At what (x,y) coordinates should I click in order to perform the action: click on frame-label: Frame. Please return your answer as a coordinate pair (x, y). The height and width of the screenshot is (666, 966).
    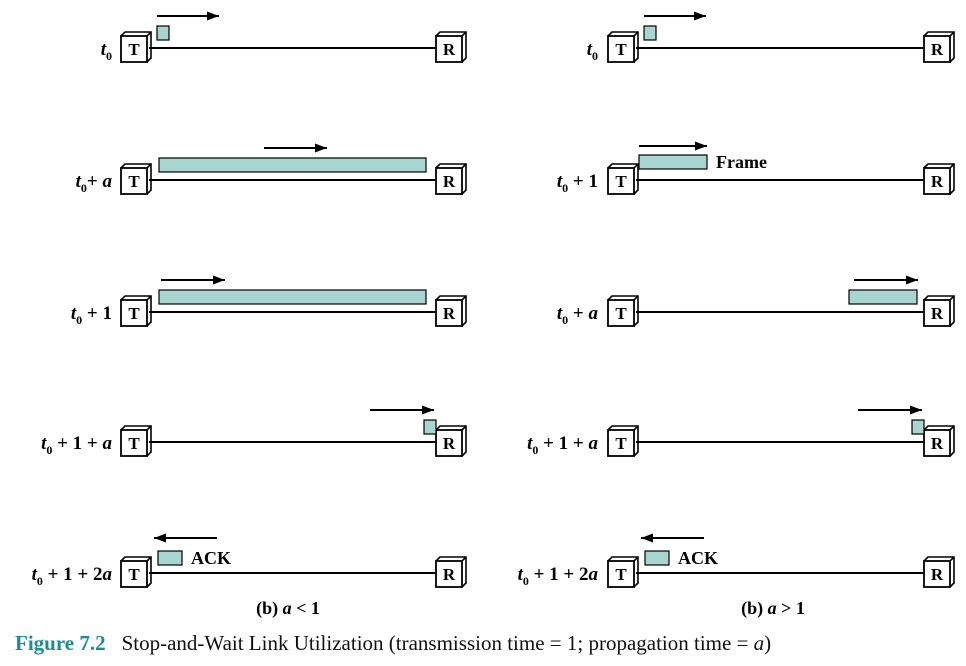
    Looking at the image, I should click on (741, 162).